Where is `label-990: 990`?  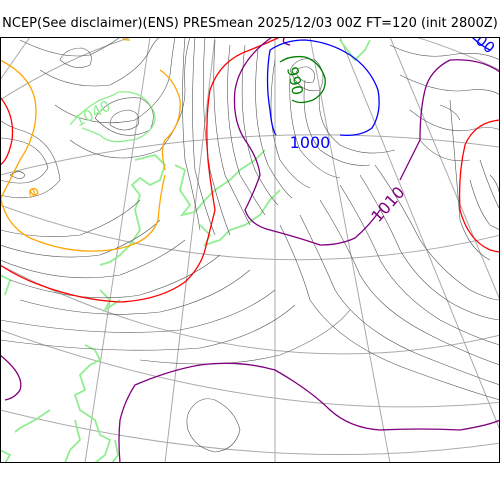 label-990: 990 is located at coordinates (295, 81).